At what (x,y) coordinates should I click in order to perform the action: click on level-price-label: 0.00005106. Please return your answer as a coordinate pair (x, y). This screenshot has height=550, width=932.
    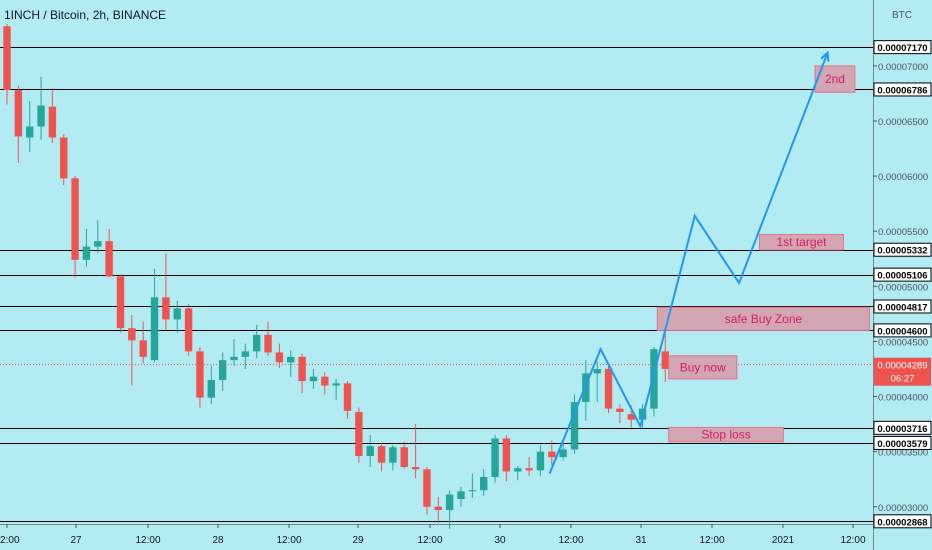
    Looking at the image, I should click on (902, 276).